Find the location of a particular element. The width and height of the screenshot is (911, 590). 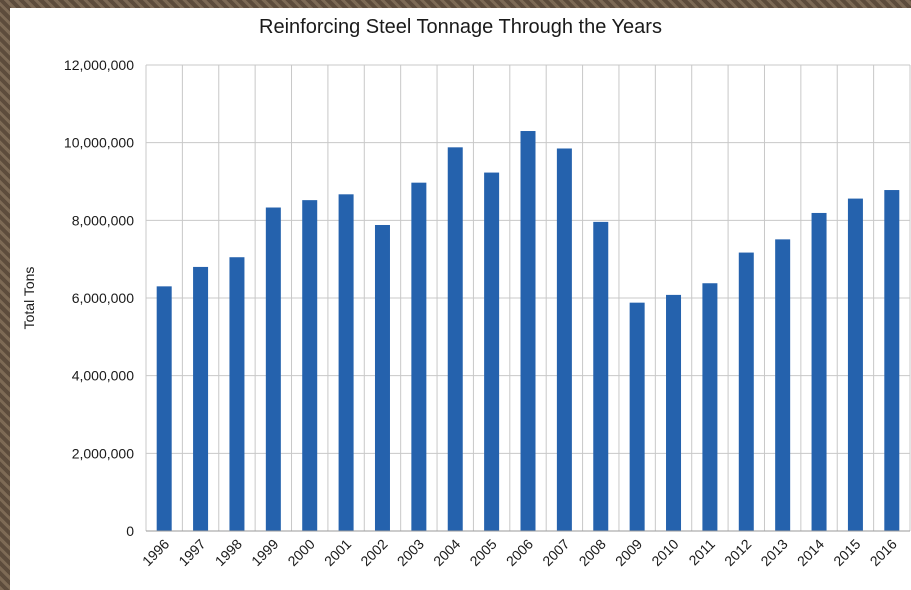

bar-2001 is located at coordinates (346, 362).